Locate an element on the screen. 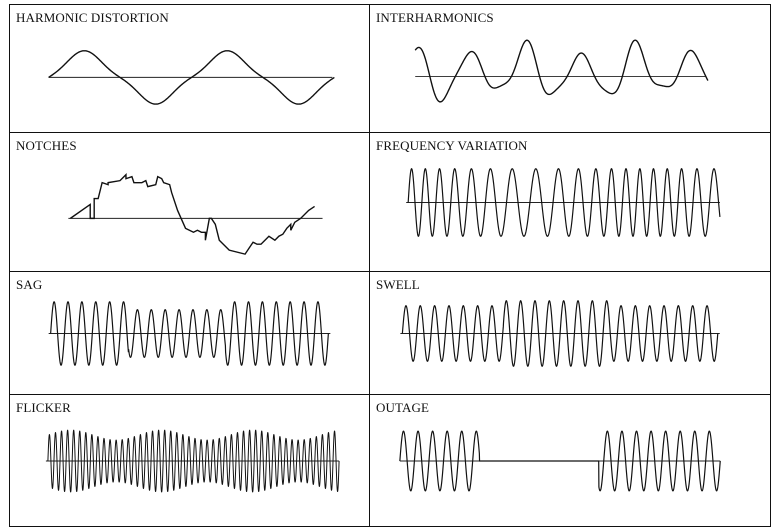 The width and height of the screenshot is (778, 532). frequency-variation-waveform is located at coordinates (563, 202).